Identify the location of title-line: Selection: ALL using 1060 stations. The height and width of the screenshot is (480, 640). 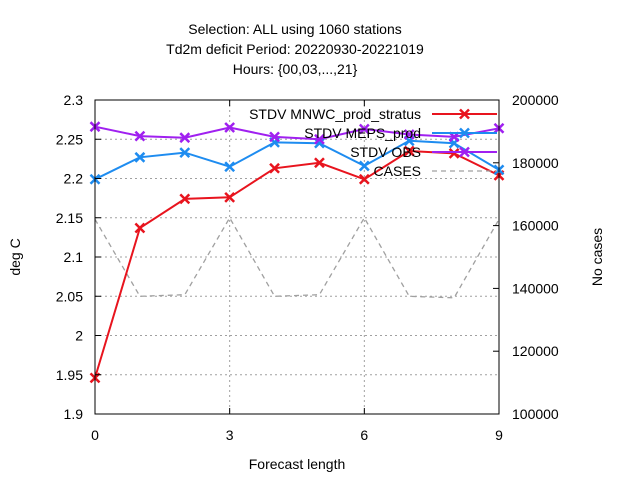
(295, 29).